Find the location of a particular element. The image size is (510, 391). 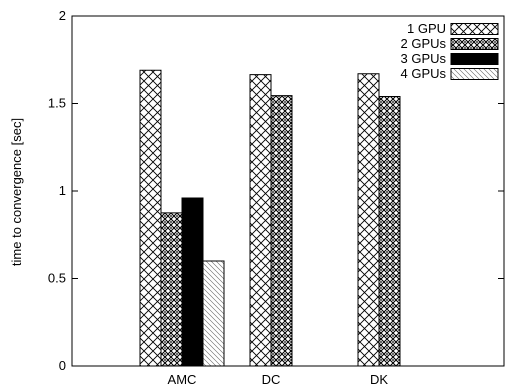

y-tick-label: 0 is located at coordinates (62, 365).